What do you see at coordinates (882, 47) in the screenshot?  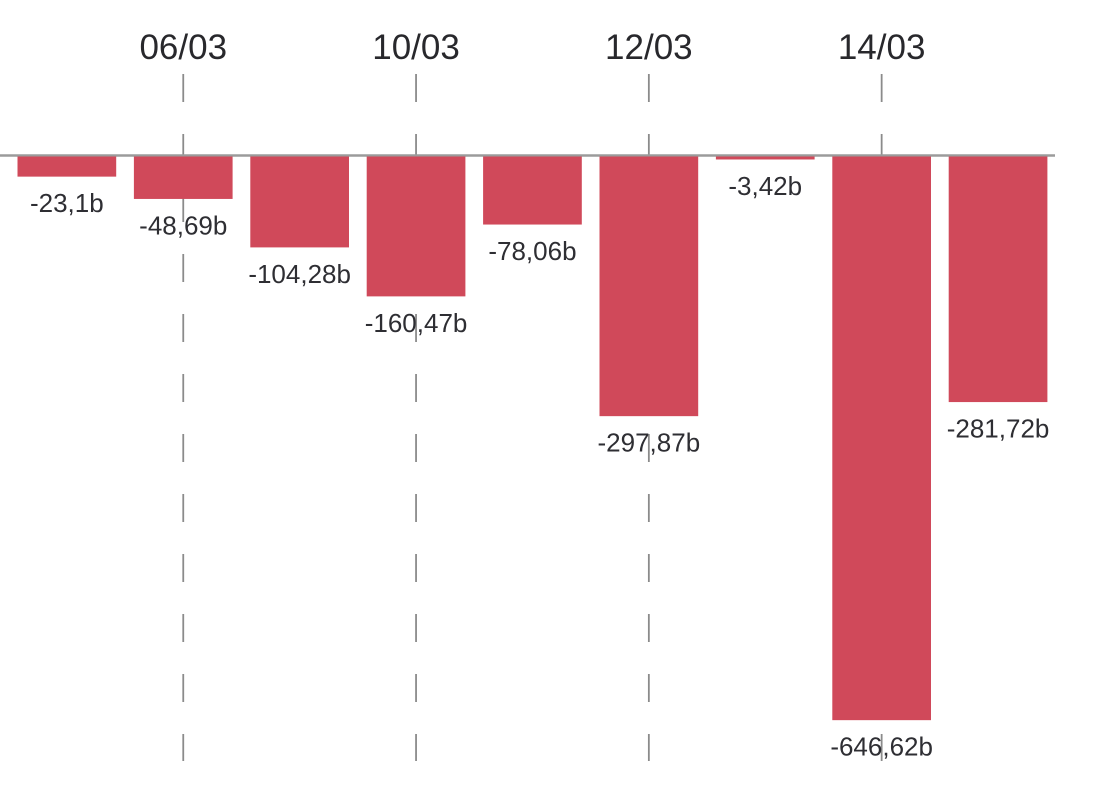 I see `x-tick-label: 14/03` at bounding box center [882, 47].